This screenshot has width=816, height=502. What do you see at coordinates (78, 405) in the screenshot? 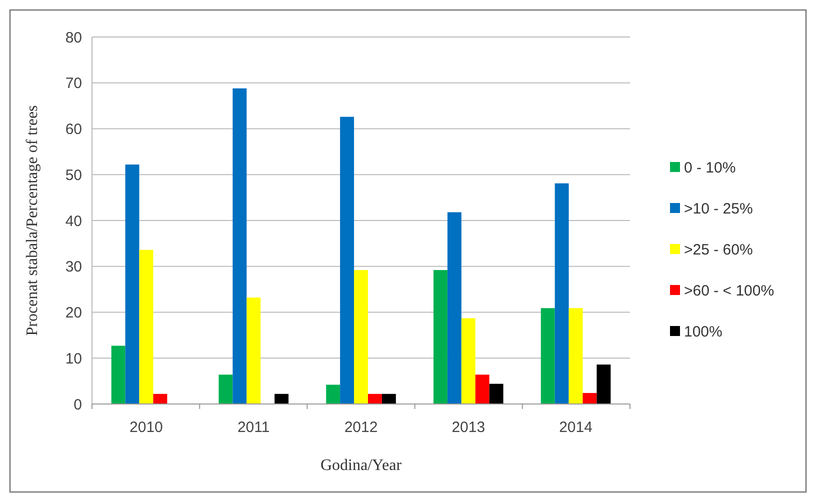
I see `y-tick-label: 0` at bounding box center [78, 405].